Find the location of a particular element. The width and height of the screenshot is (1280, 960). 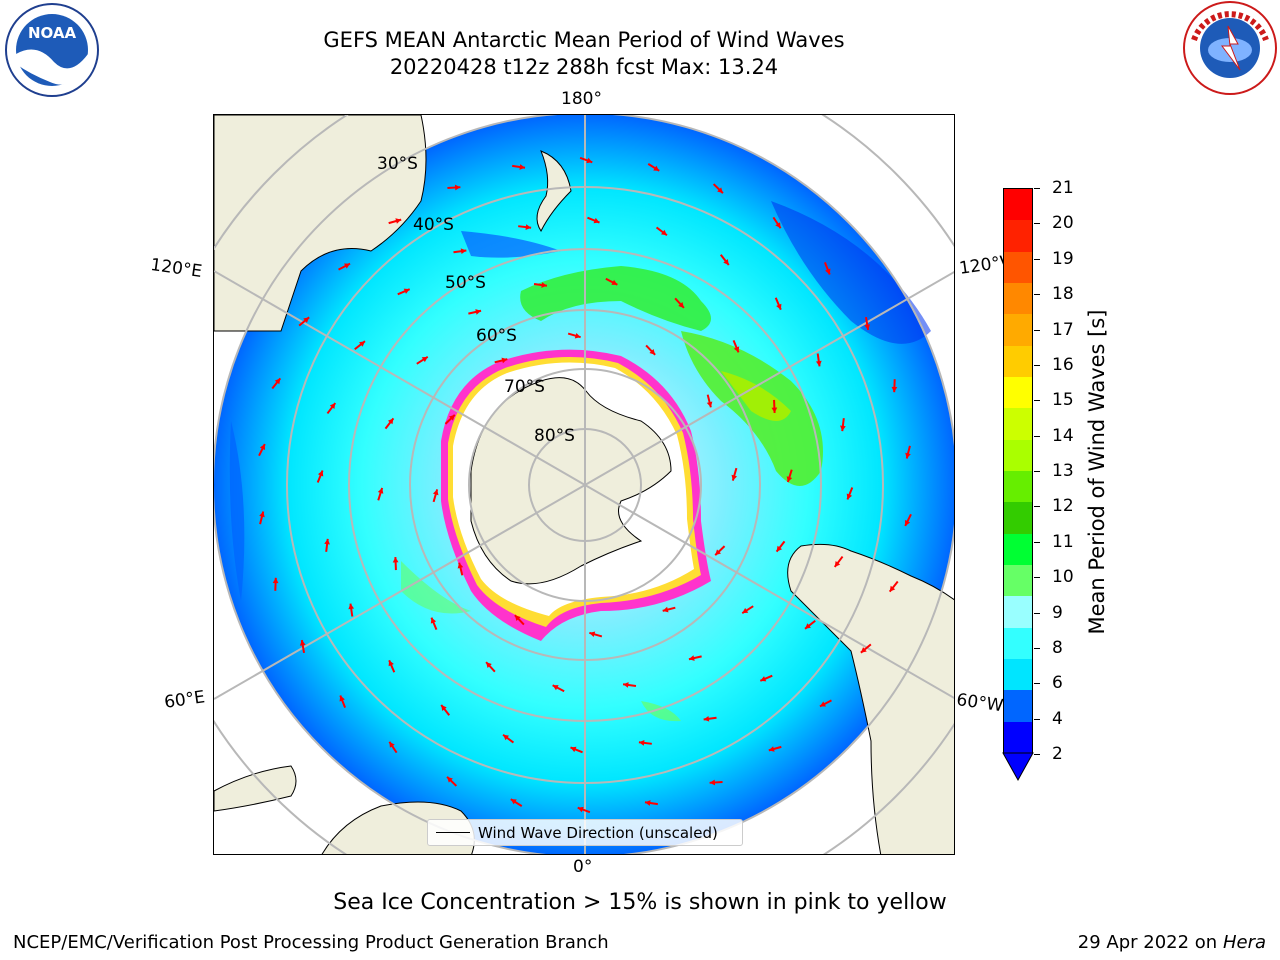

long-period-band is located at coordinates (436, 587).